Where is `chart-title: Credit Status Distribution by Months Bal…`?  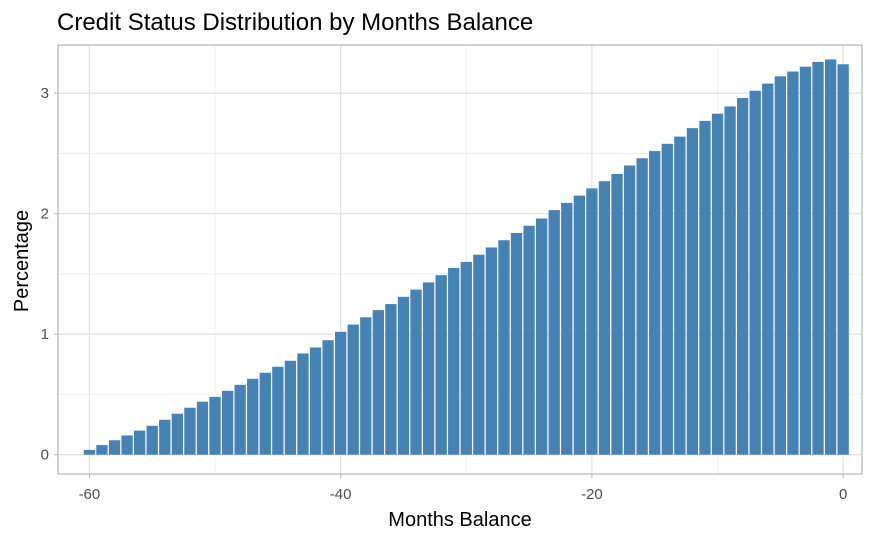 chart-title: Credit Status Distribution by Months Bal… is located at coordinates (295, 22).